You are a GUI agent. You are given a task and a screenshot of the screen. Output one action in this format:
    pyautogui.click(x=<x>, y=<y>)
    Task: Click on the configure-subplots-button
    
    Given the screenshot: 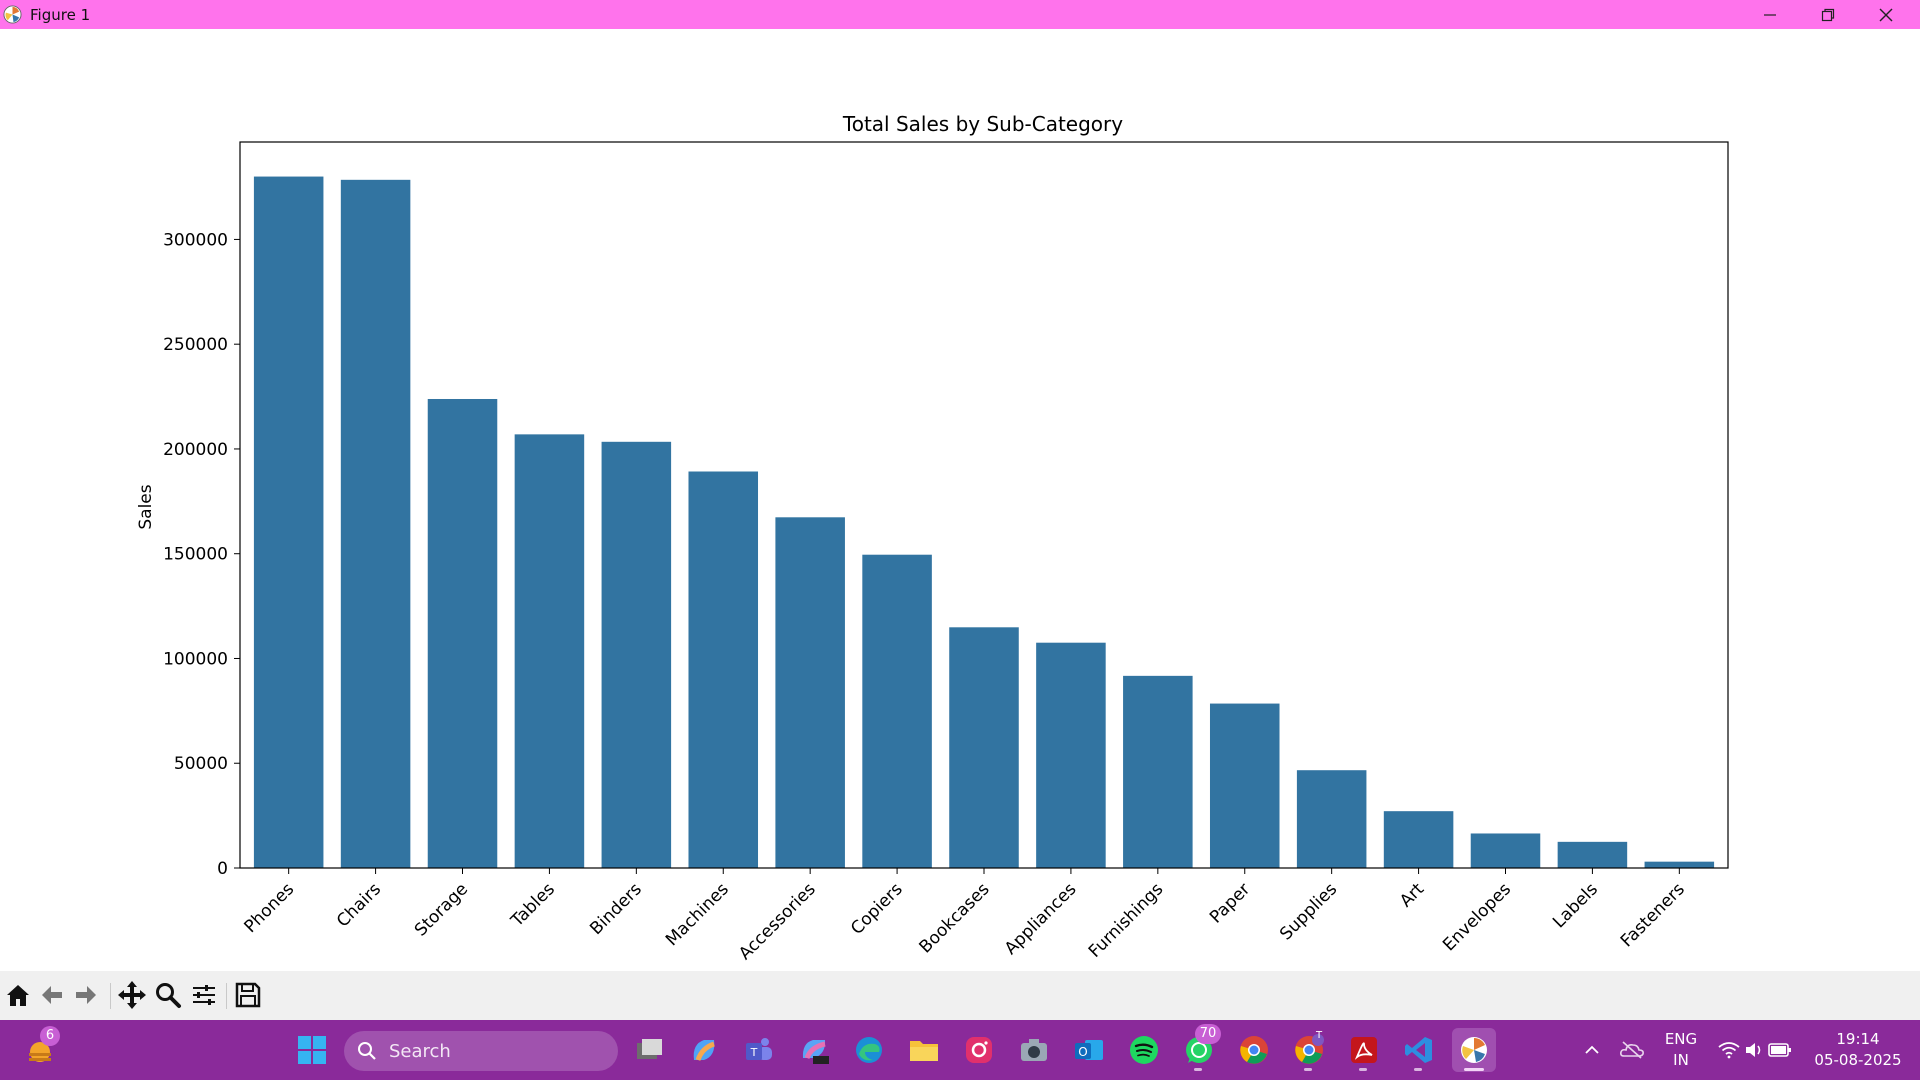 What is the action you would take?
    pyautogui.click(x=204, y=995)
    